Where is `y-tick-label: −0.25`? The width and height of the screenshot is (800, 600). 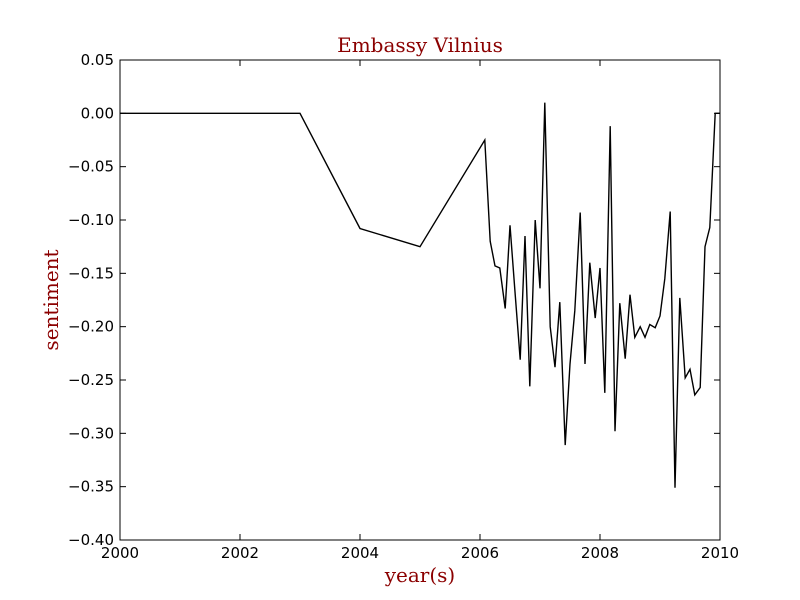 y-tick-label: −0.25 is located at coordinates (91, 380).